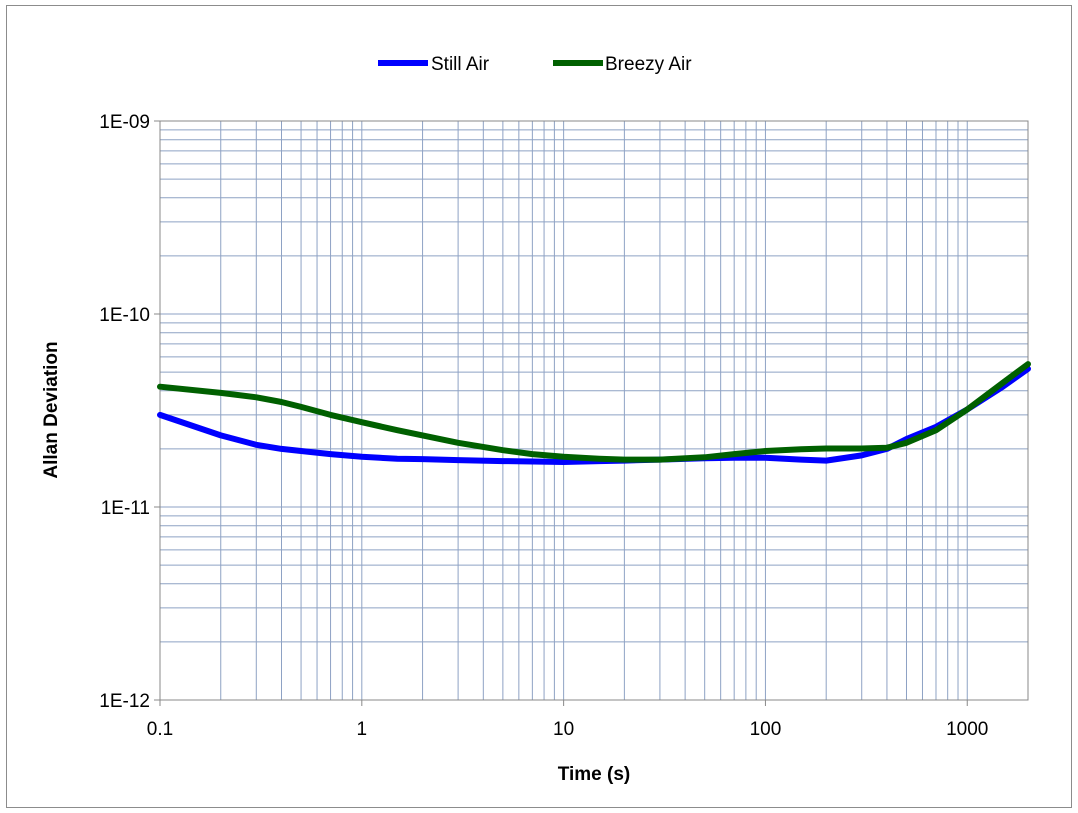  What do you see at coordinates (648, 64) in the screenshot?
I see `legend-label-breezy-air: Breezy Air` at bounding box center [648, 64].